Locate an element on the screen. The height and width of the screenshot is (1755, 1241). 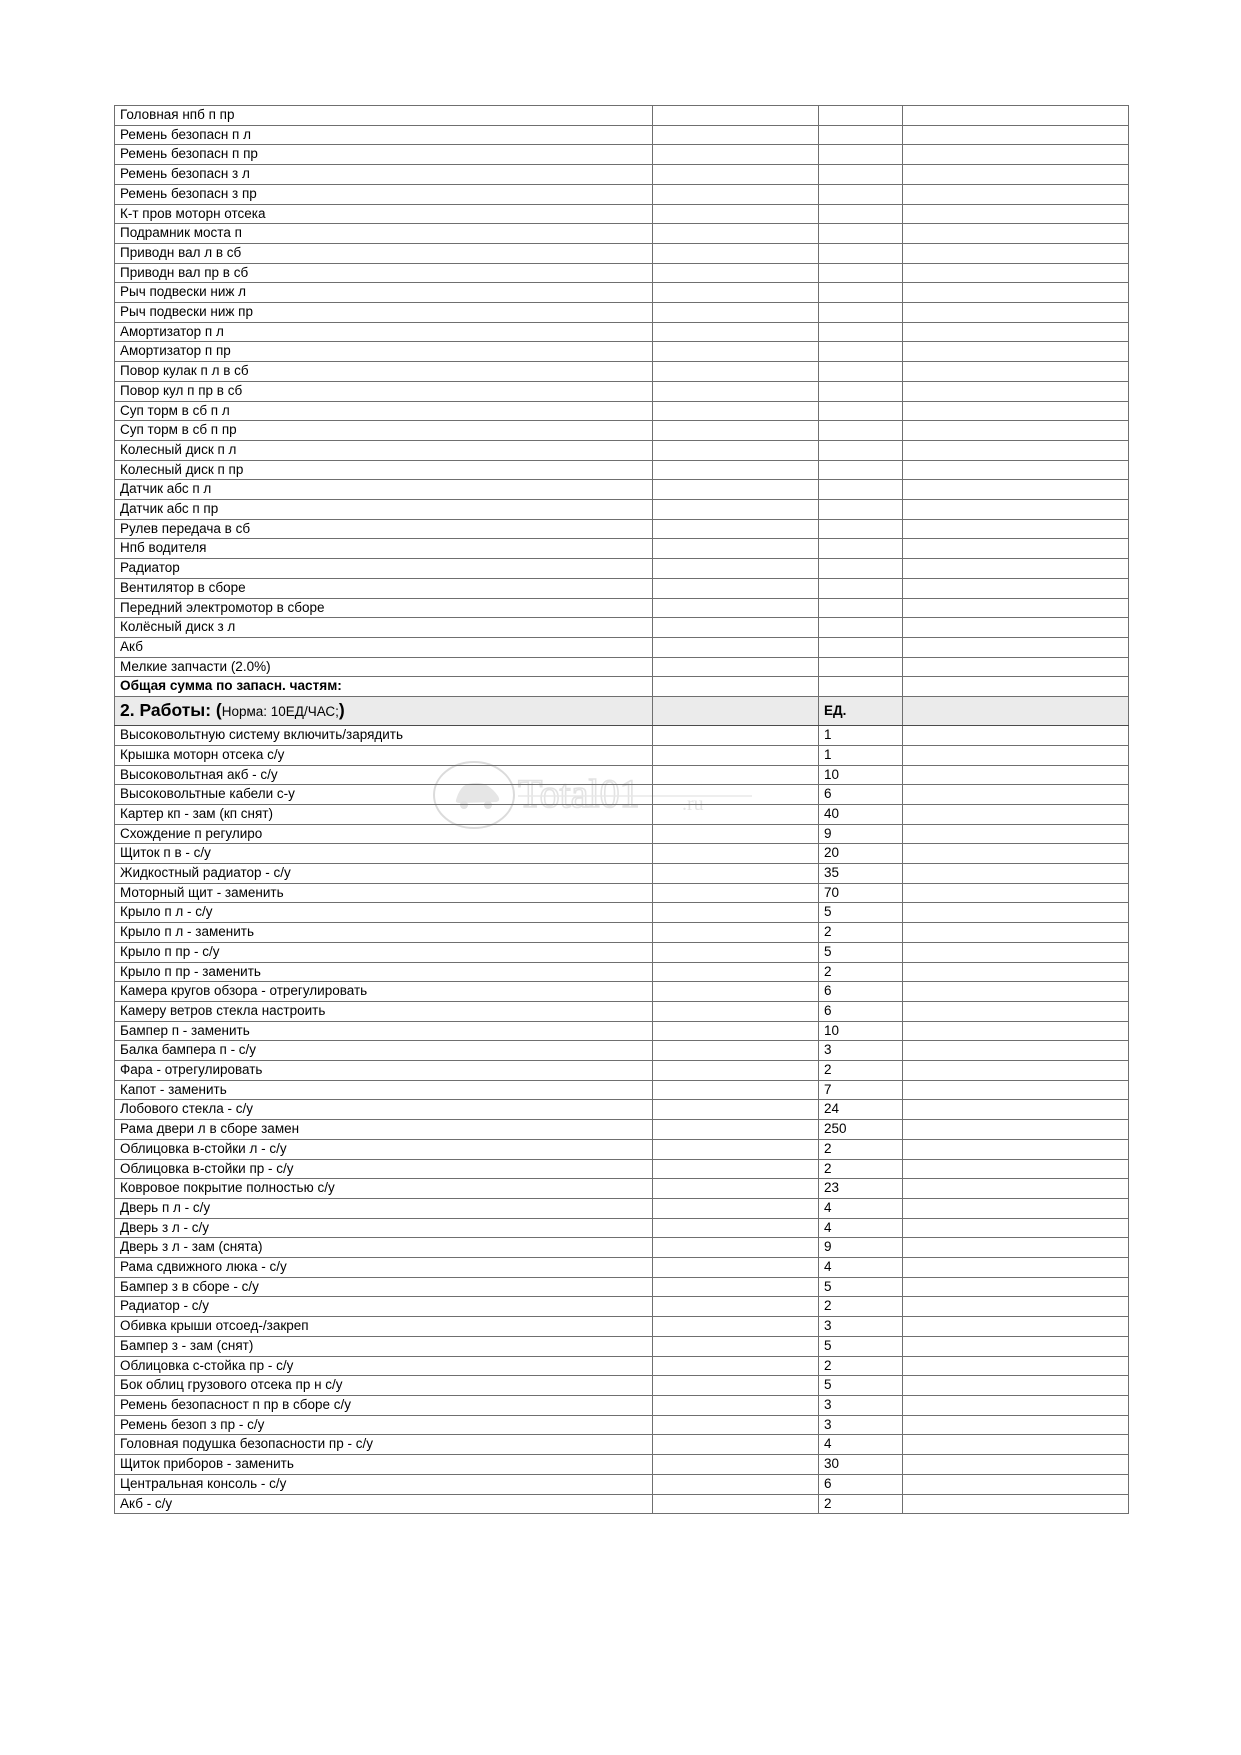
parts-total-units-cell is located at coordinates (860, 687).